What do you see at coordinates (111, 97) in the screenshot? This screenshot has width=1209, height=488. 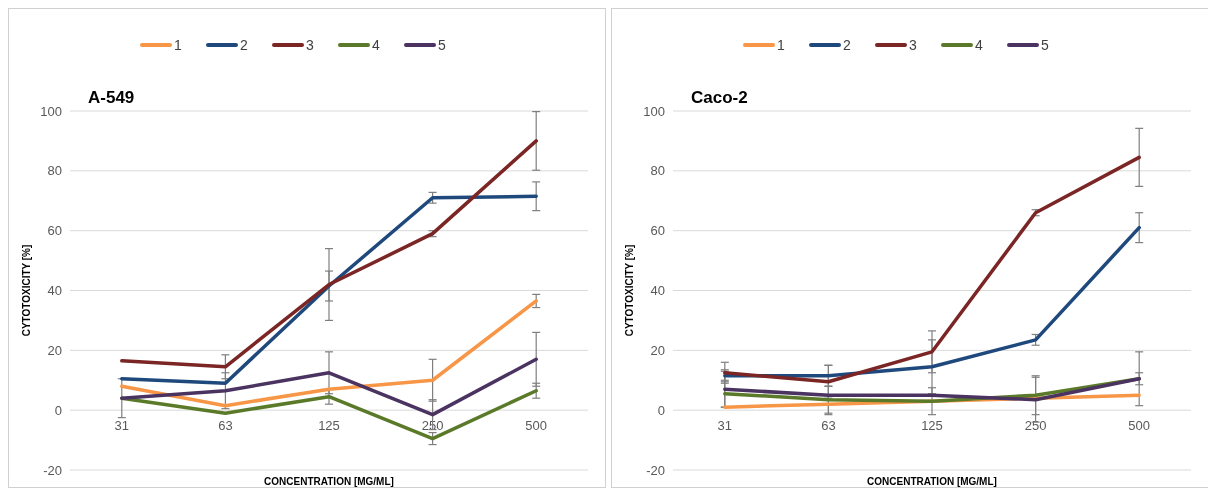 I see `chart-title: A-549` at bounding box center [111, 97].